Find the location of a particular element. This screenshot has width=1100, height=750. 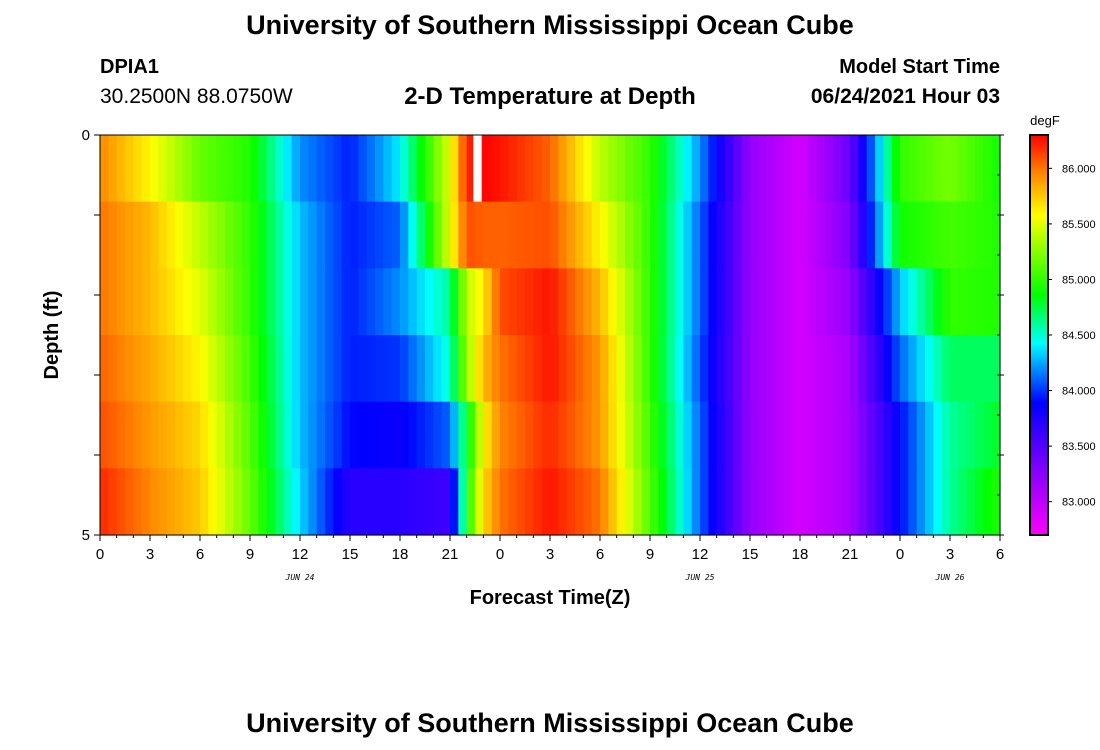

x-tick-label: 0 is located at coordinates (500, 554).